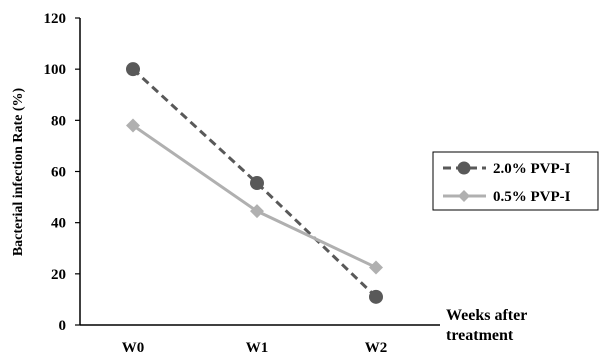 The width and height of the screenshot is (609, 355). I want to click on x-tick-label-w1: W1, so click(257, 347).